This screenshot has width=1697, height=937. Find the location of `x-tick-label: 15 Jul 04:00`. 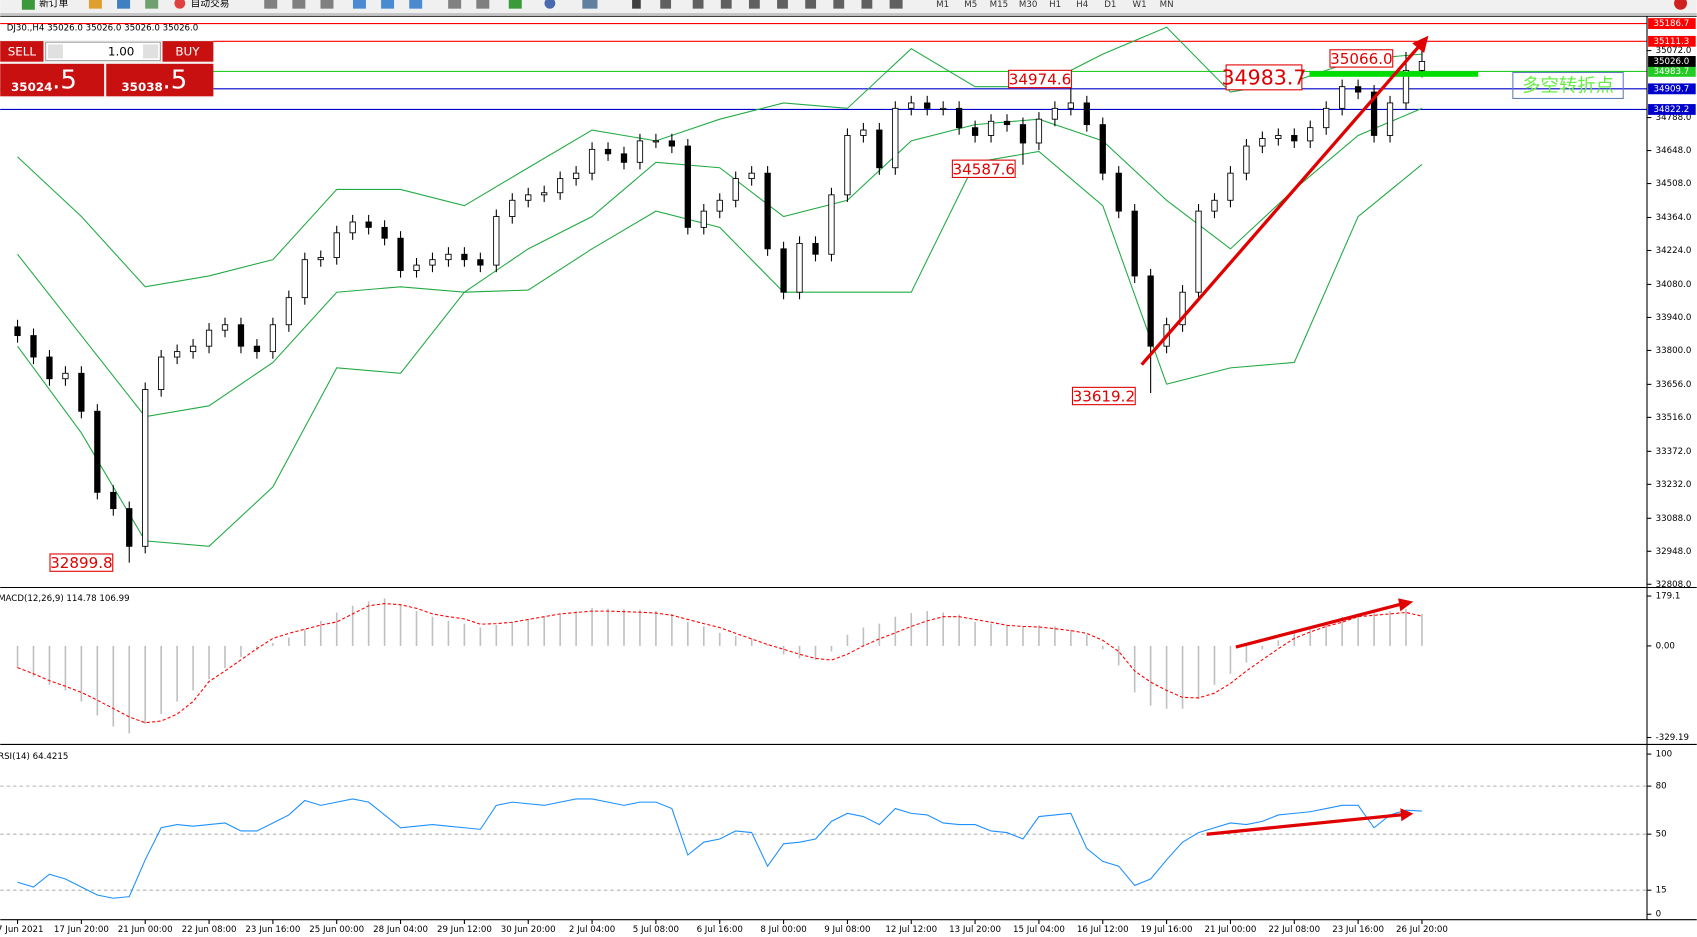

x-tick-label: 15 Jul 04:00 is located at coordinates (1039, 930).